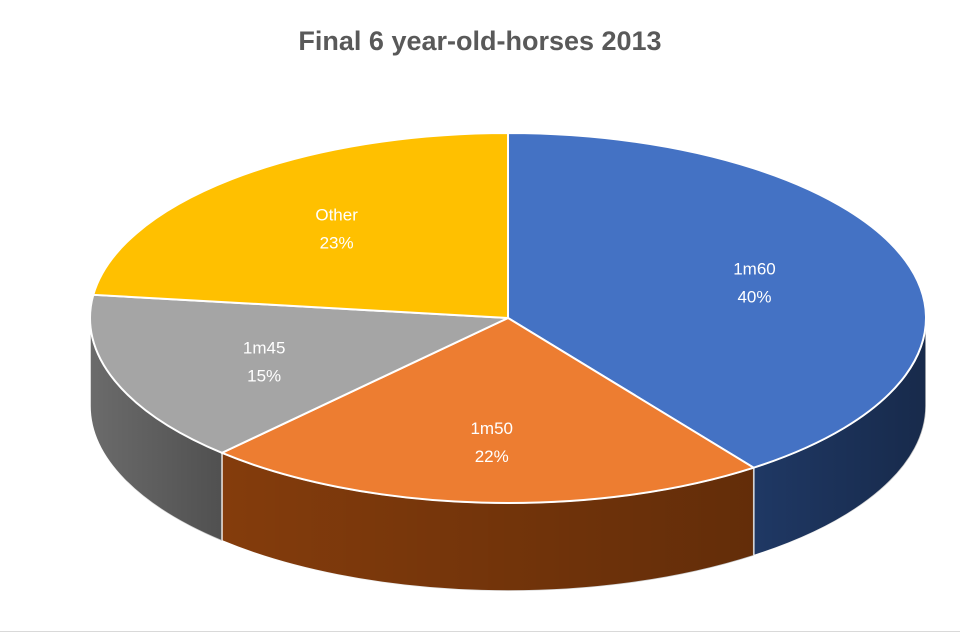 This screenshot has height=640, width=960. I want to click on slice-value-other: 23%, so click(337, 242).